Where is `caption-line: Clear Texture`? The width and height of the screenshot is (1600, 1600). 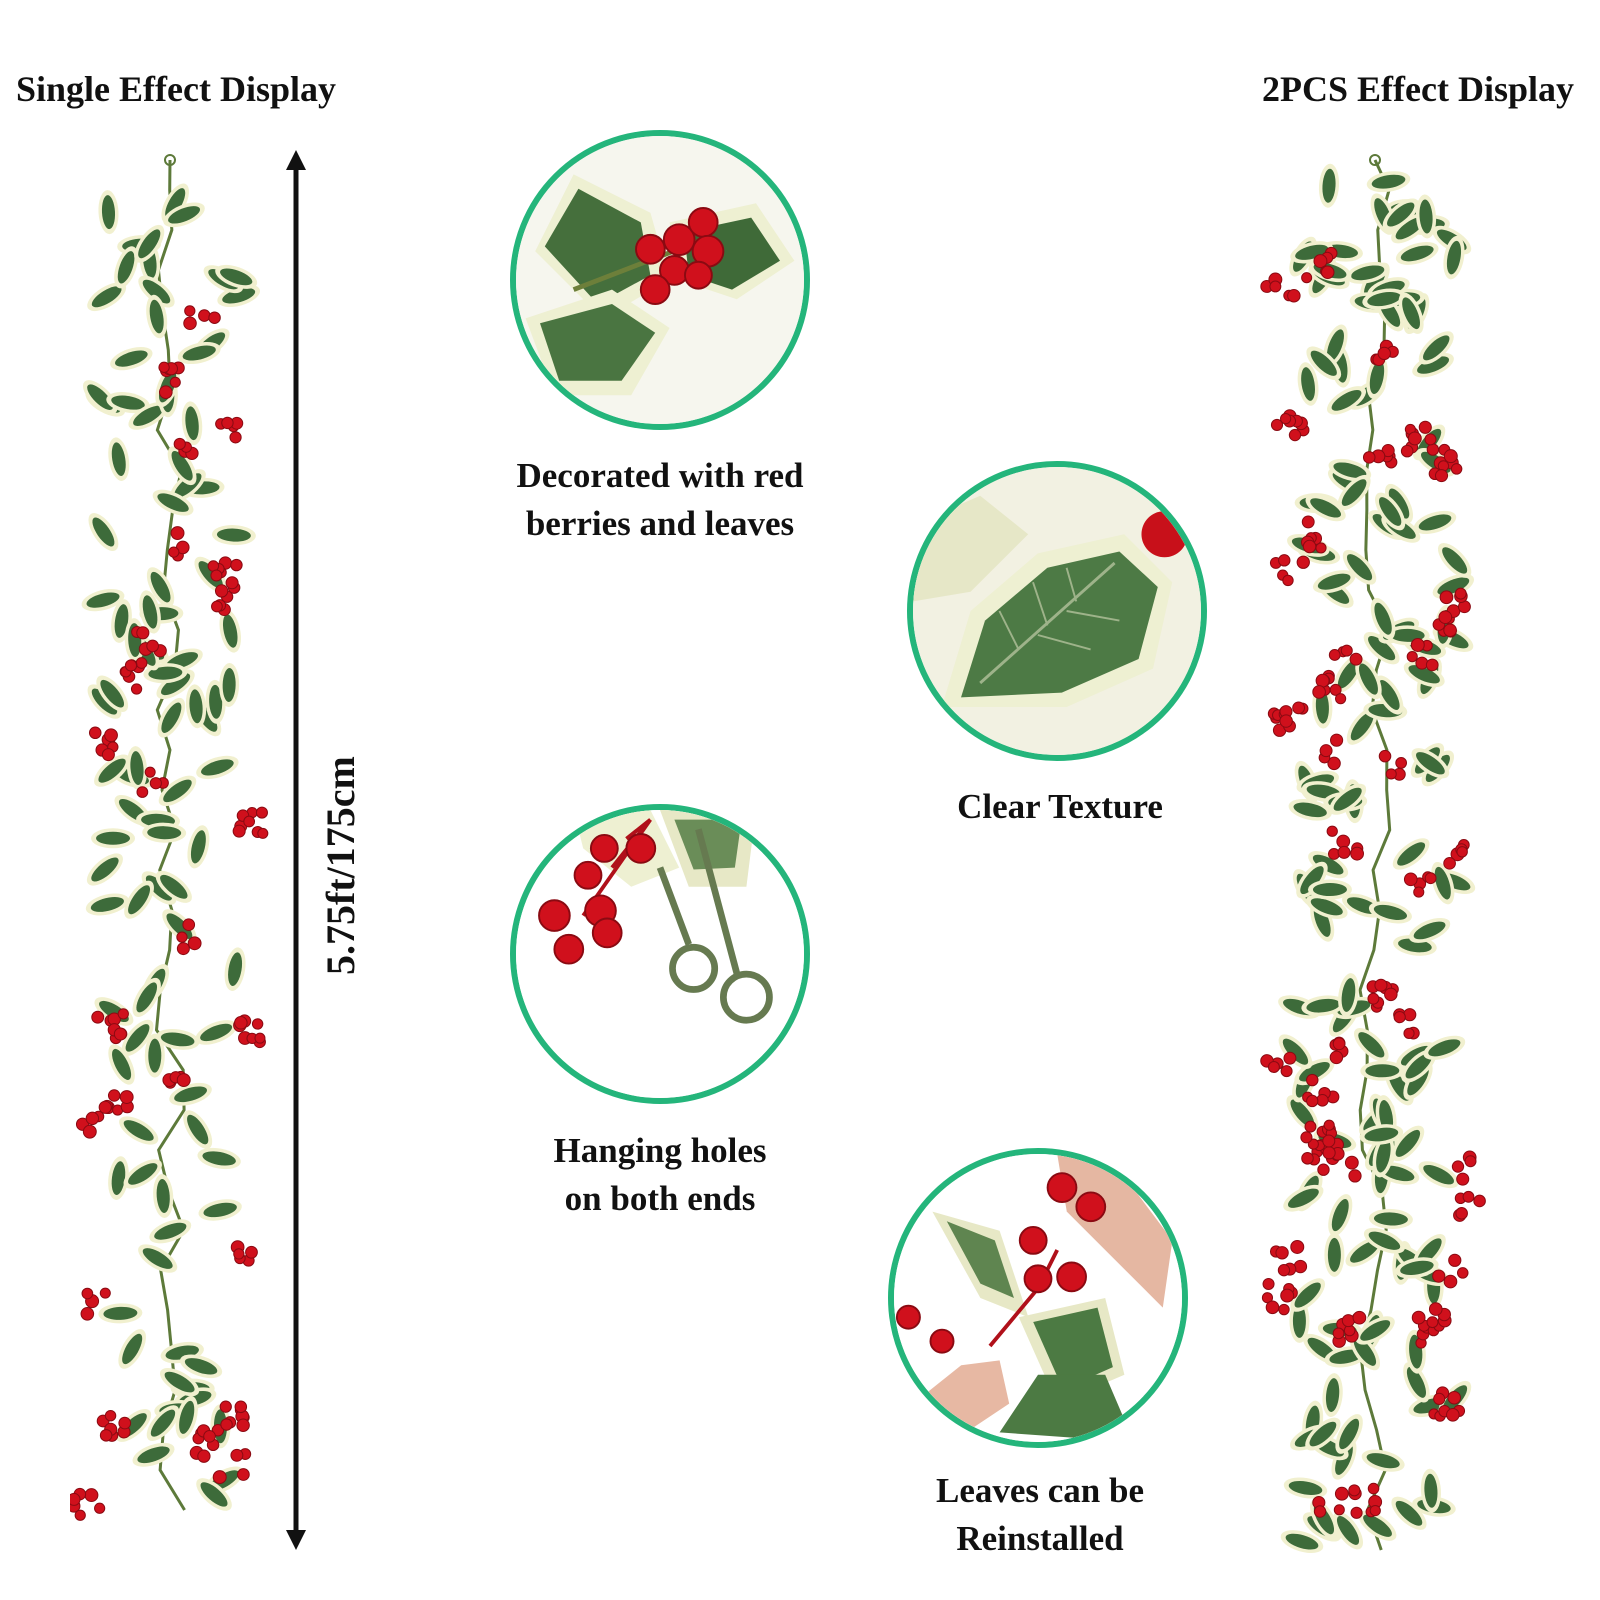 caption-line: Clear Texture is located at coordinates (1060, 806).